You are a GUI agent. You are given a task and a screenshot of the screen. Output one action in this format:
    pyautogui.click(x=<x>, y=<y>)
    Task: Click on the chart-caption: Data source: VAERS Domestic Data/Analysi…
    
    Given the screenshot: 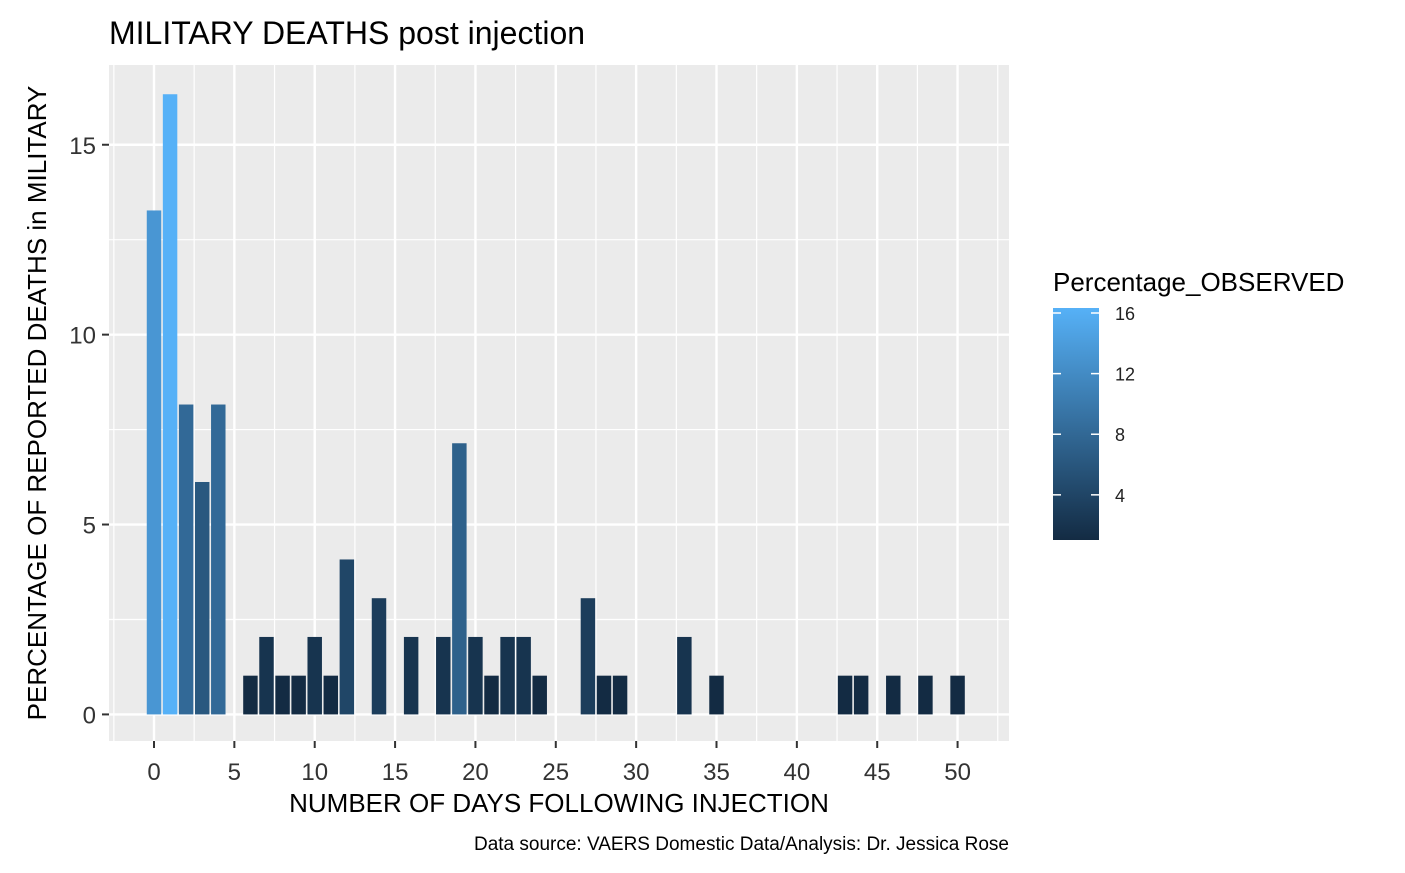 What is the action you would take?
    pyautogui.click(x=741, y=844)
    